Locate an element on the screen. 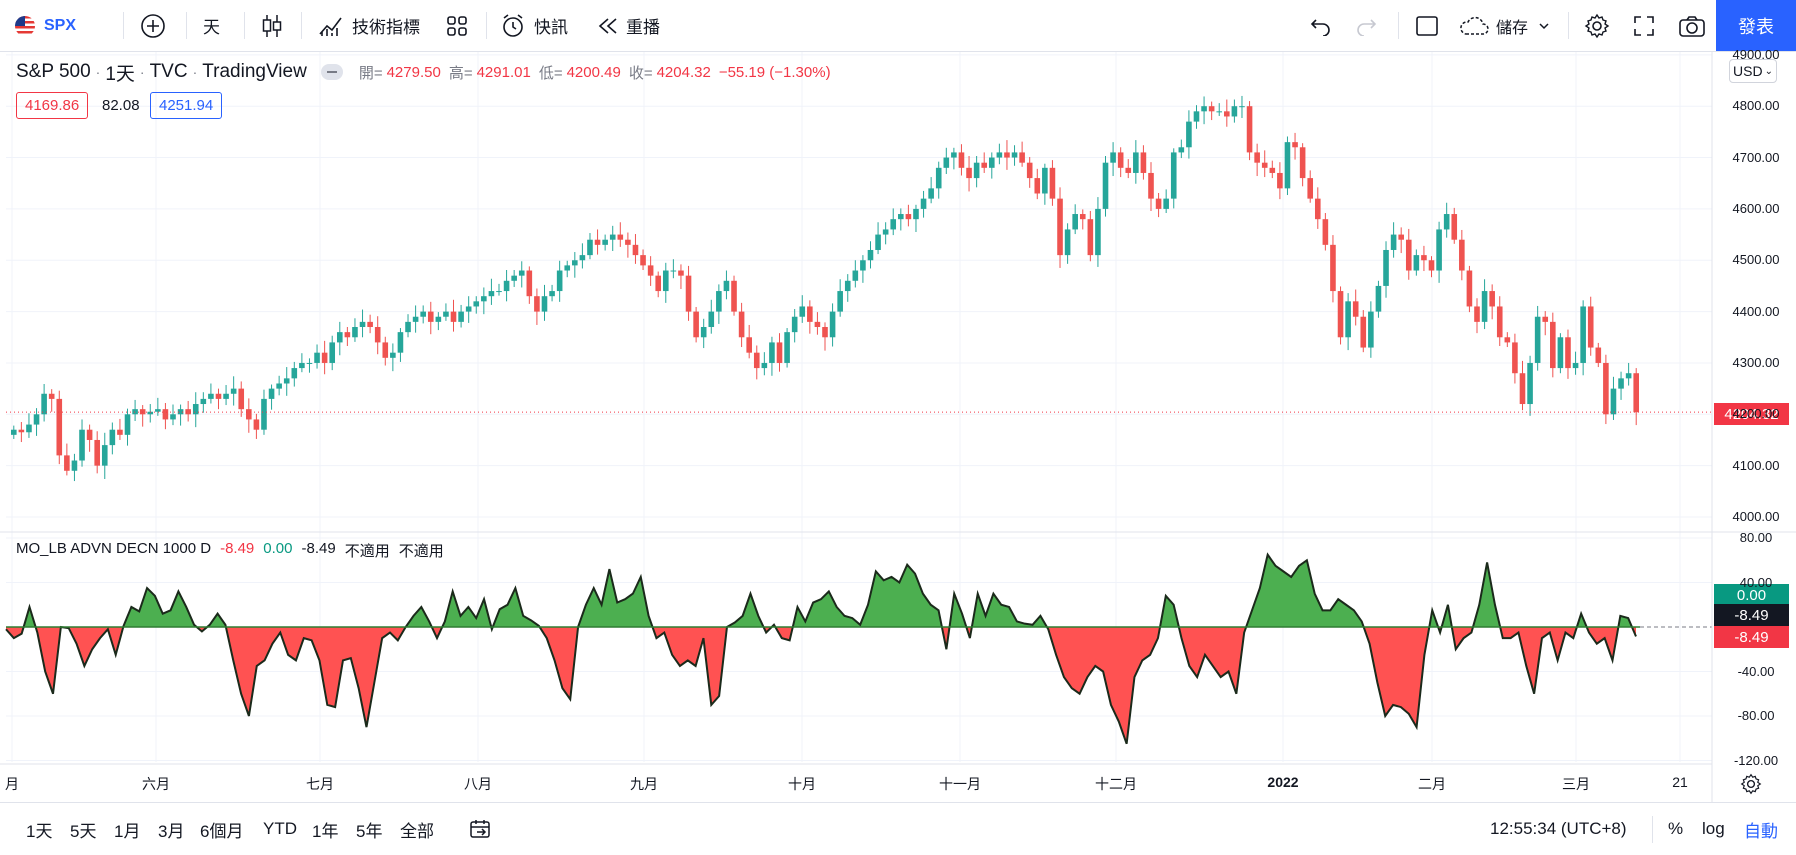 The image size is (1796, 855). layout-select-button is located at coordinates (1427, 25).